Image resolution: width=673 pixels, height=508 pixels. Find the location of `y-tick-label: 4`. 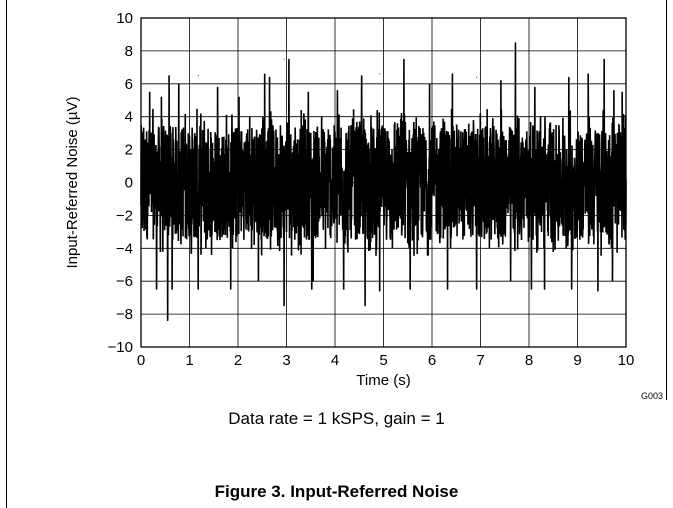

y-tick-label: 4 is located at coordinates (129, 117).